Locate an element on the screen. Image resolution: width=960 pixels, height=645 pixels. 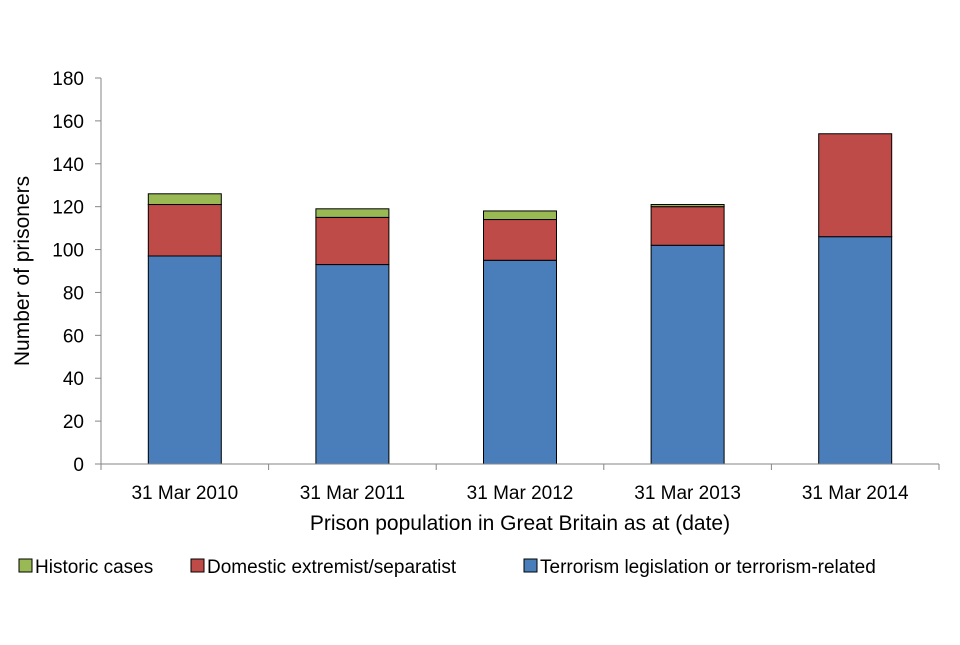
legend-swatch-domestic-extremist-separatist is located at coordinates (197, 565).